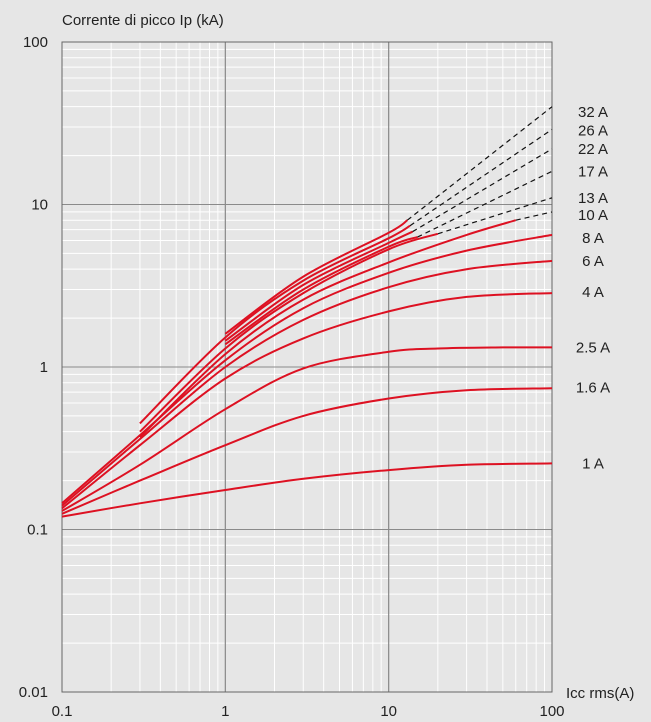  Describe the element at coordinates (593, 292) in the screenshot. I see `series-label-4a: 4 A` at that location.